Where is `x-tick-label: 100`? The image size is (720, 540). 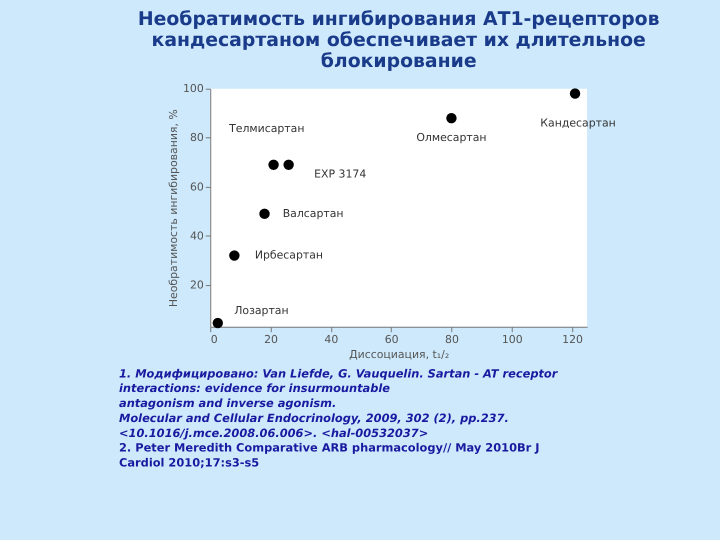
x-tick-label: 100 is located at coordinates (512, 339).